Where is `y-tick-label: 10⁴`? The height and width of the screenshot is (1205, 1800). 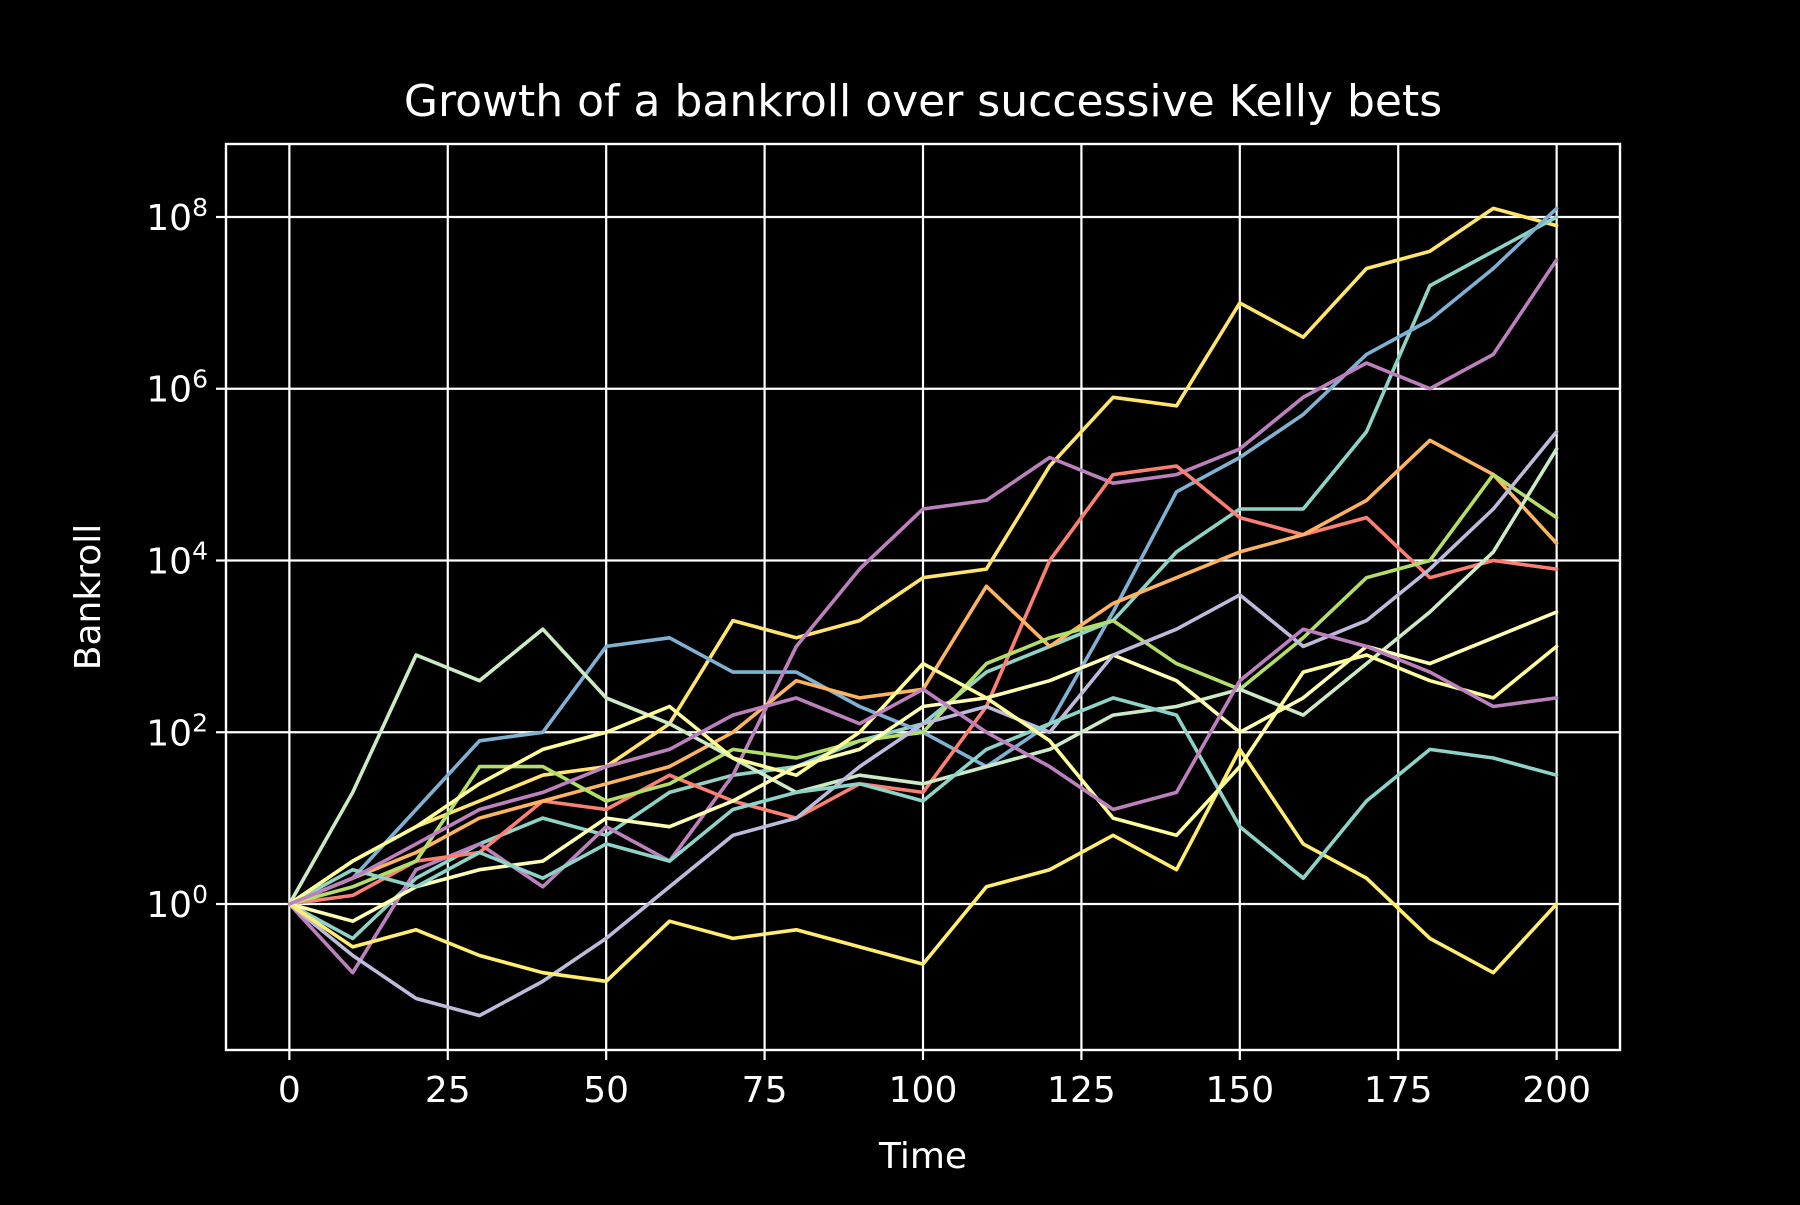
y-tick-label: 10⁴ is located at coordinates (177, 560).